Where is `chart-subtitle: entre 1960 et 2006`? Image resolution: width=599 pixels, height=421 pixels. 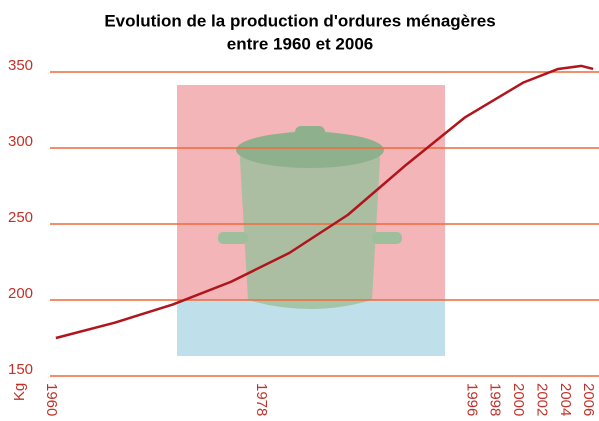
chart-subtitle: entre 1960 et 2006 is located at coordinates (300, 43).